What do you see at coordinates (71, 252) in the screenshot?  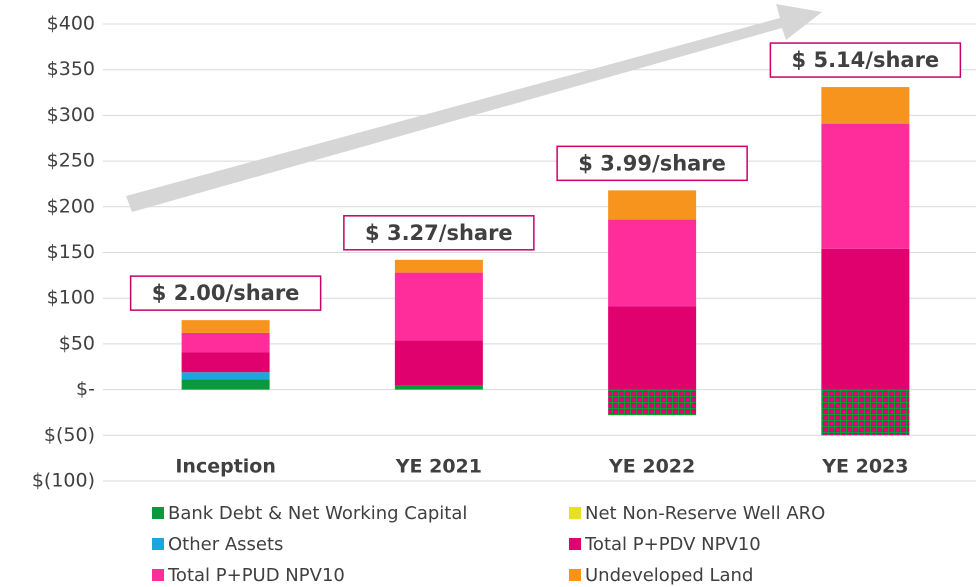 I see `y-tick-label: $150` at bounding box center [71, 252].